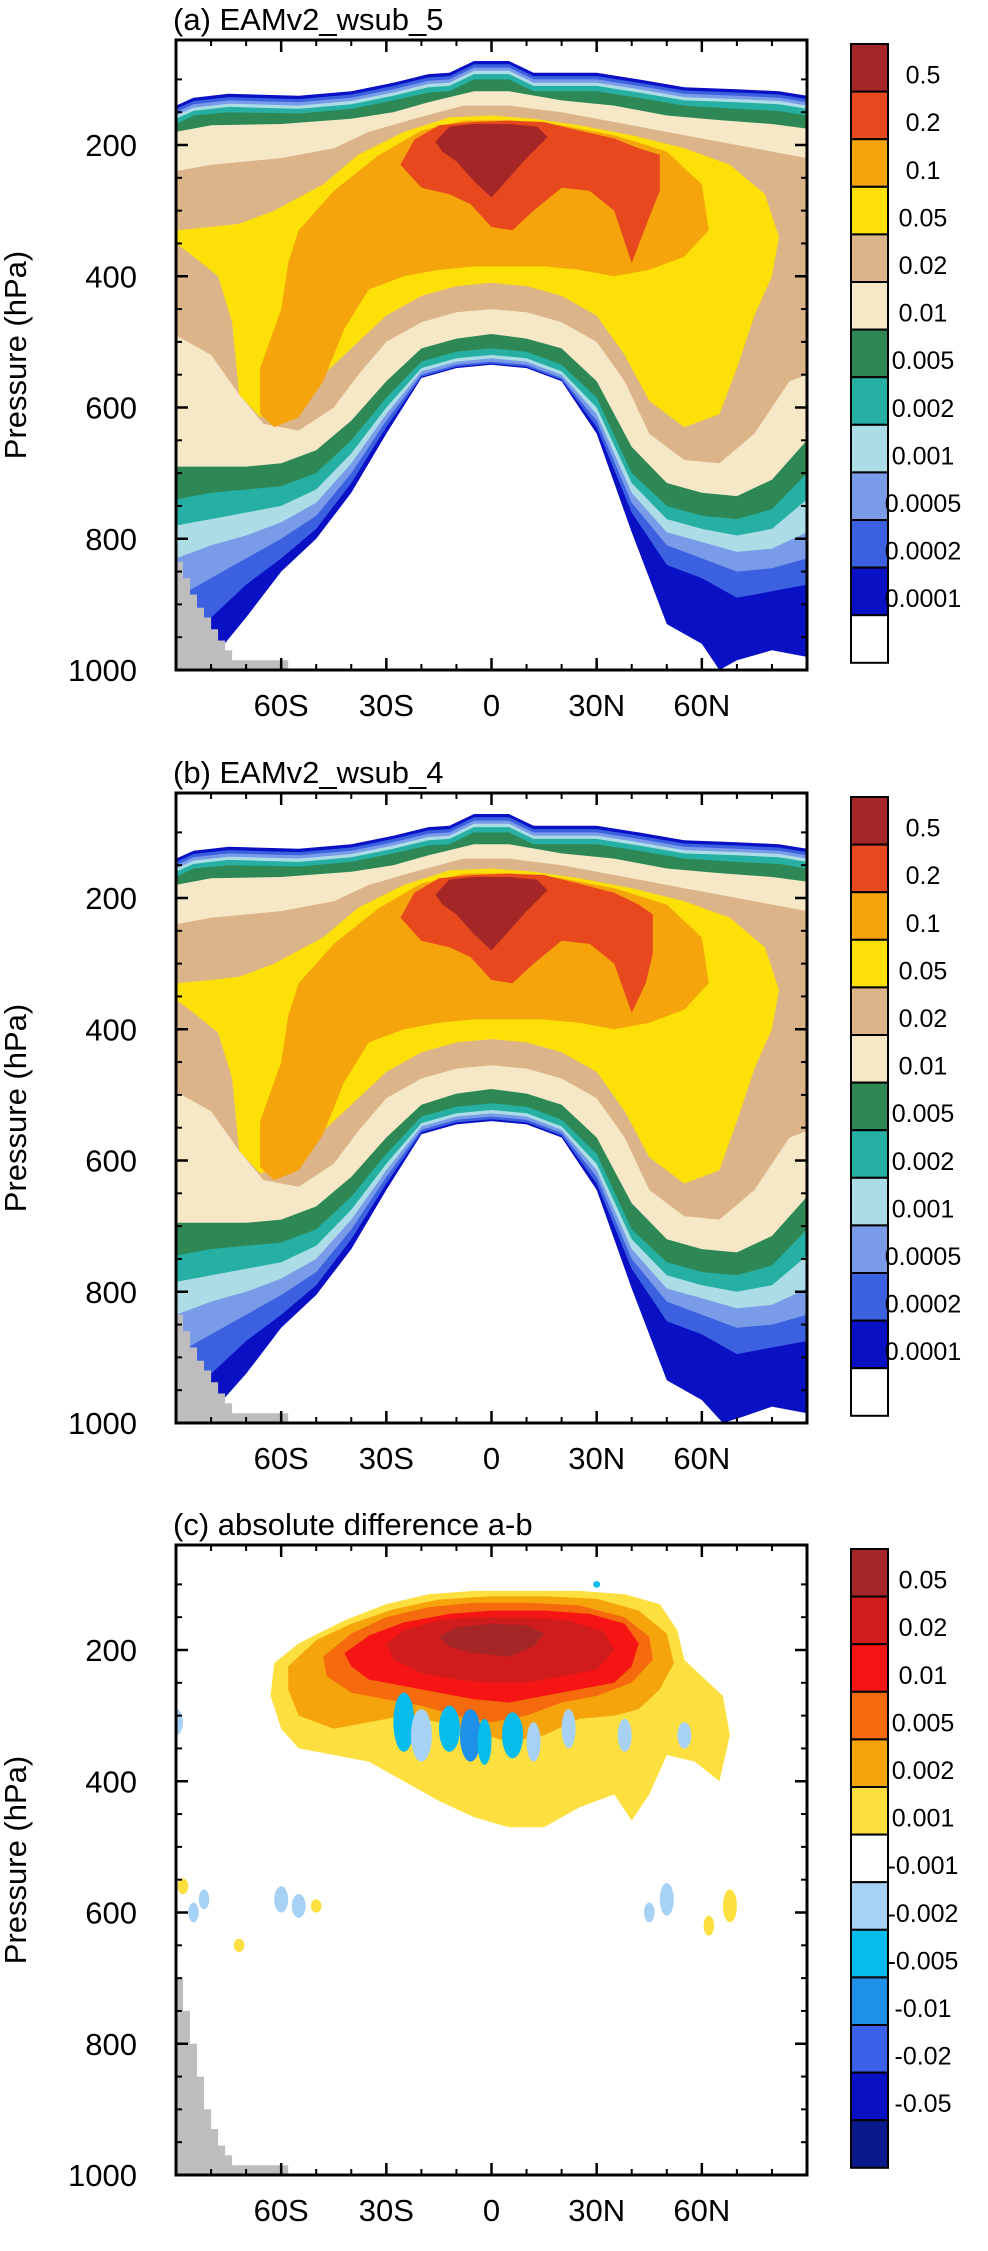 The height and width of the screenshot is (2251, 988). What do you see at coordinates (491, 1640) in the screenshot?
I see `contour-level-0p05` at bounding box center [491, 1640].